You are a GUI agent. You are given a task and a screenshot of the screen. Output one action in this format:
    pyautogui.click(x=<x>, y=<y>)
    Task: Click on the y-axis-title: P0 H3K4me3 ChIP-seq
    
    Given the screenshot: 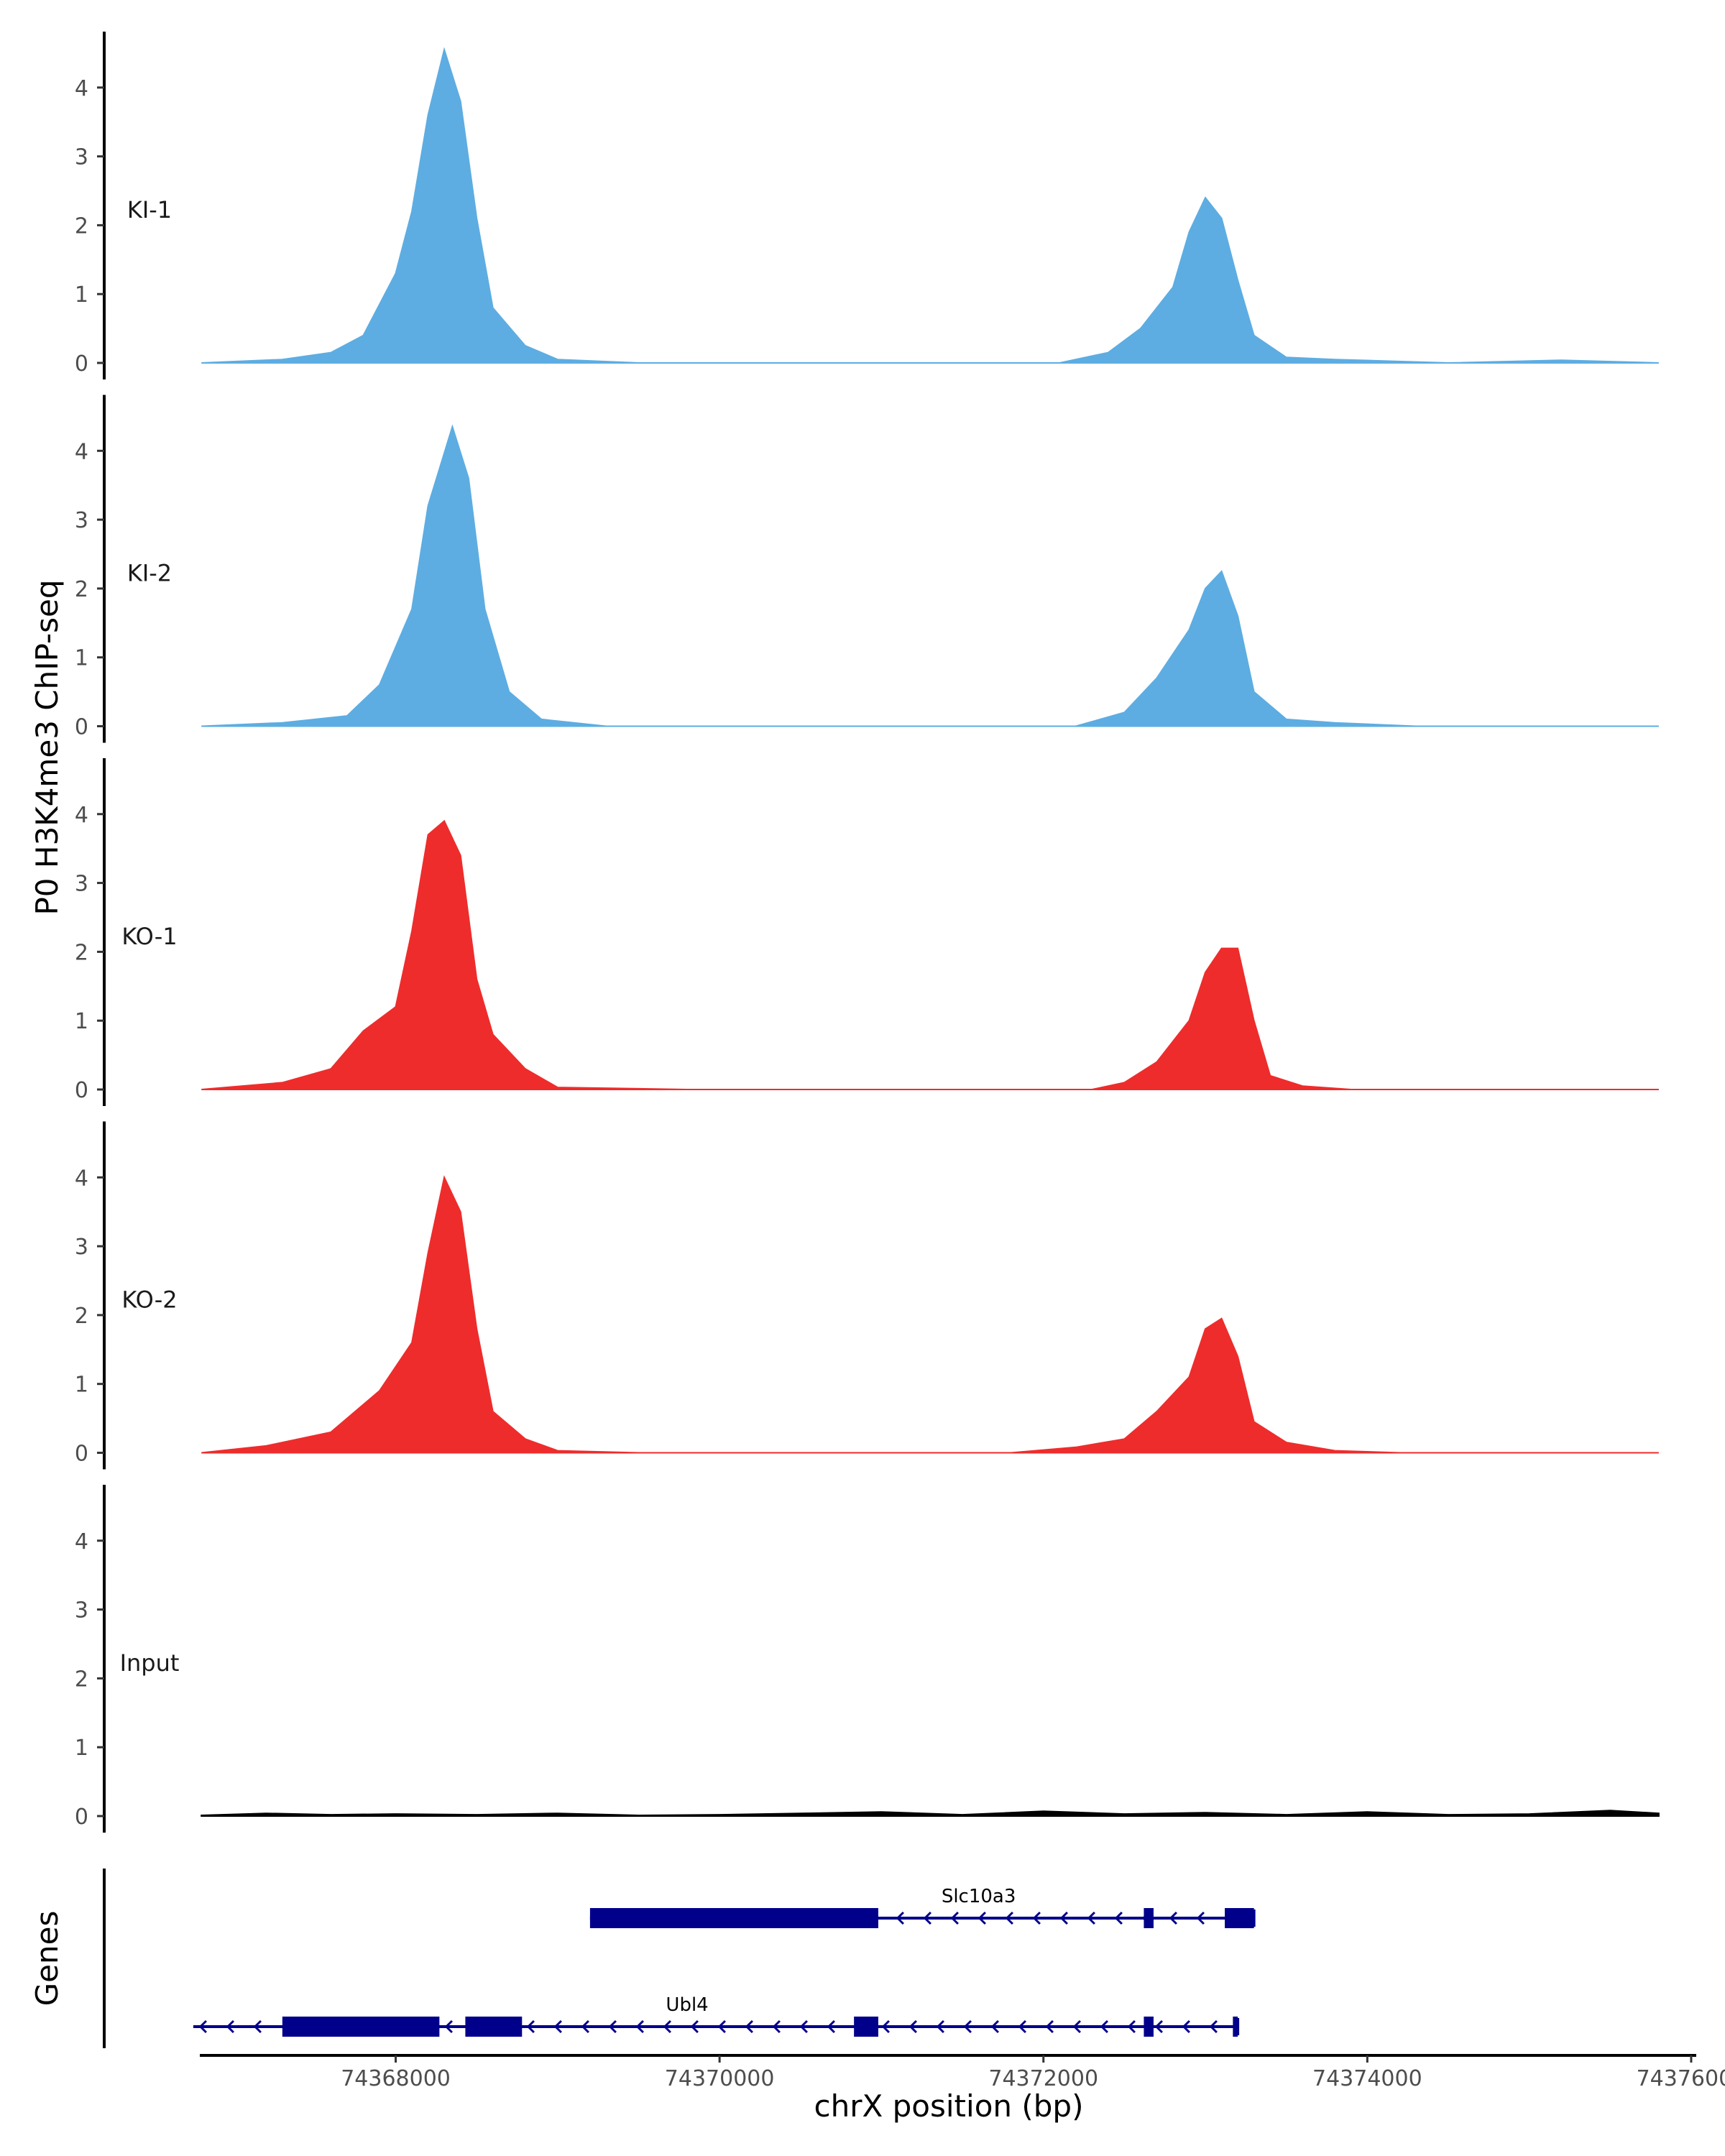 What is the action you would take?
    pyautogui.click(x=47, y=747)
    